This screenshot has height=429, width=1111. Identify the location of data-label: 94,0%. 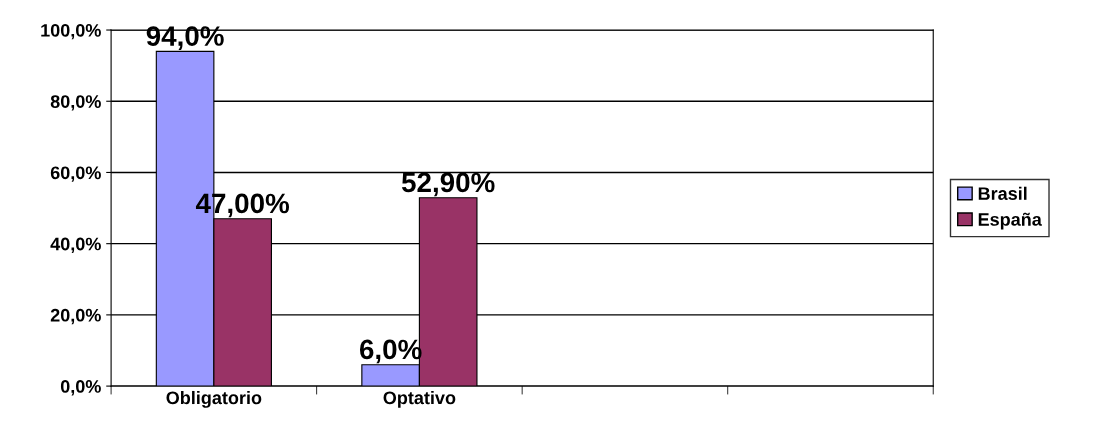
(185, 38).